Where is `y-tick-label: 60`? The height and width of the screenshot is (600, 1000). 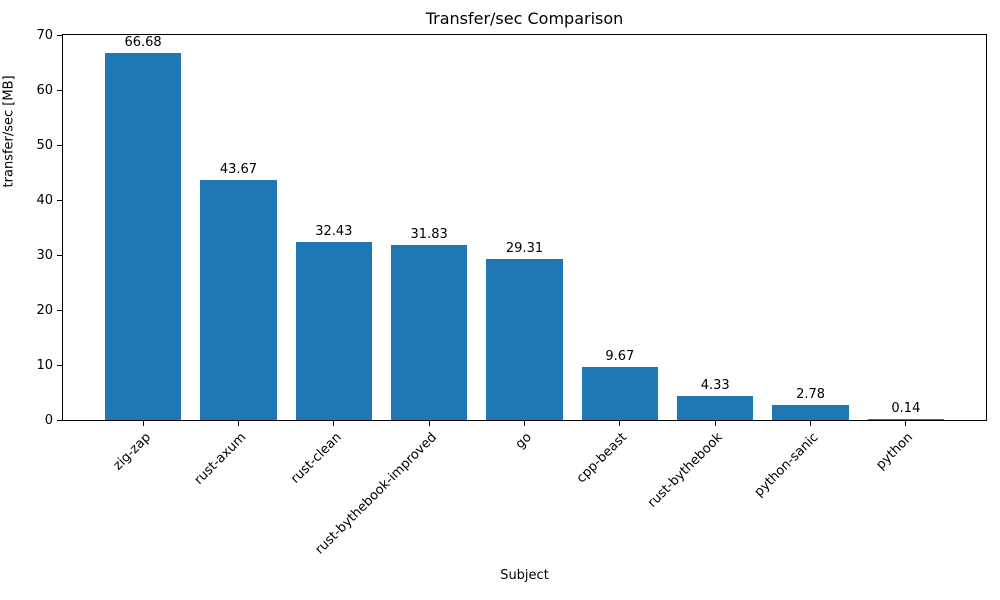 y-tick-label: 60 is located at coordinates (44, 90).